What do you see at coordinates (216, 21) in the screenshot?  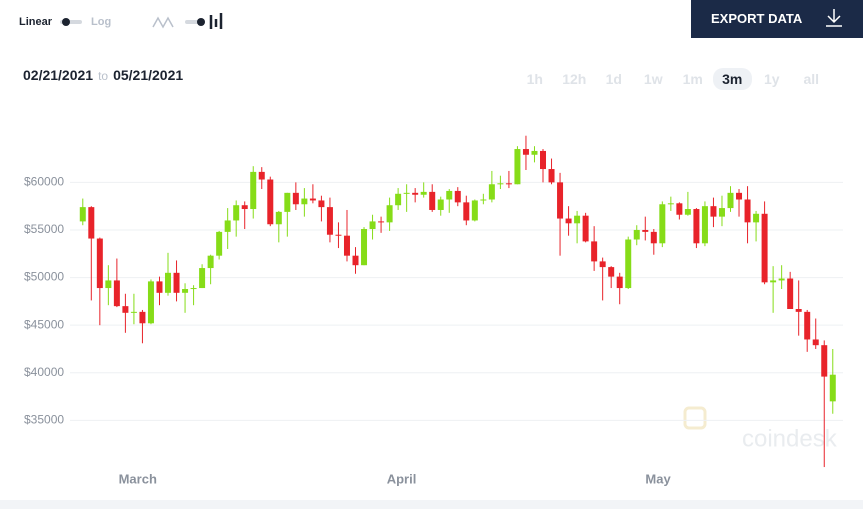 I see `candle-icon` at bounding box center [216, 21].